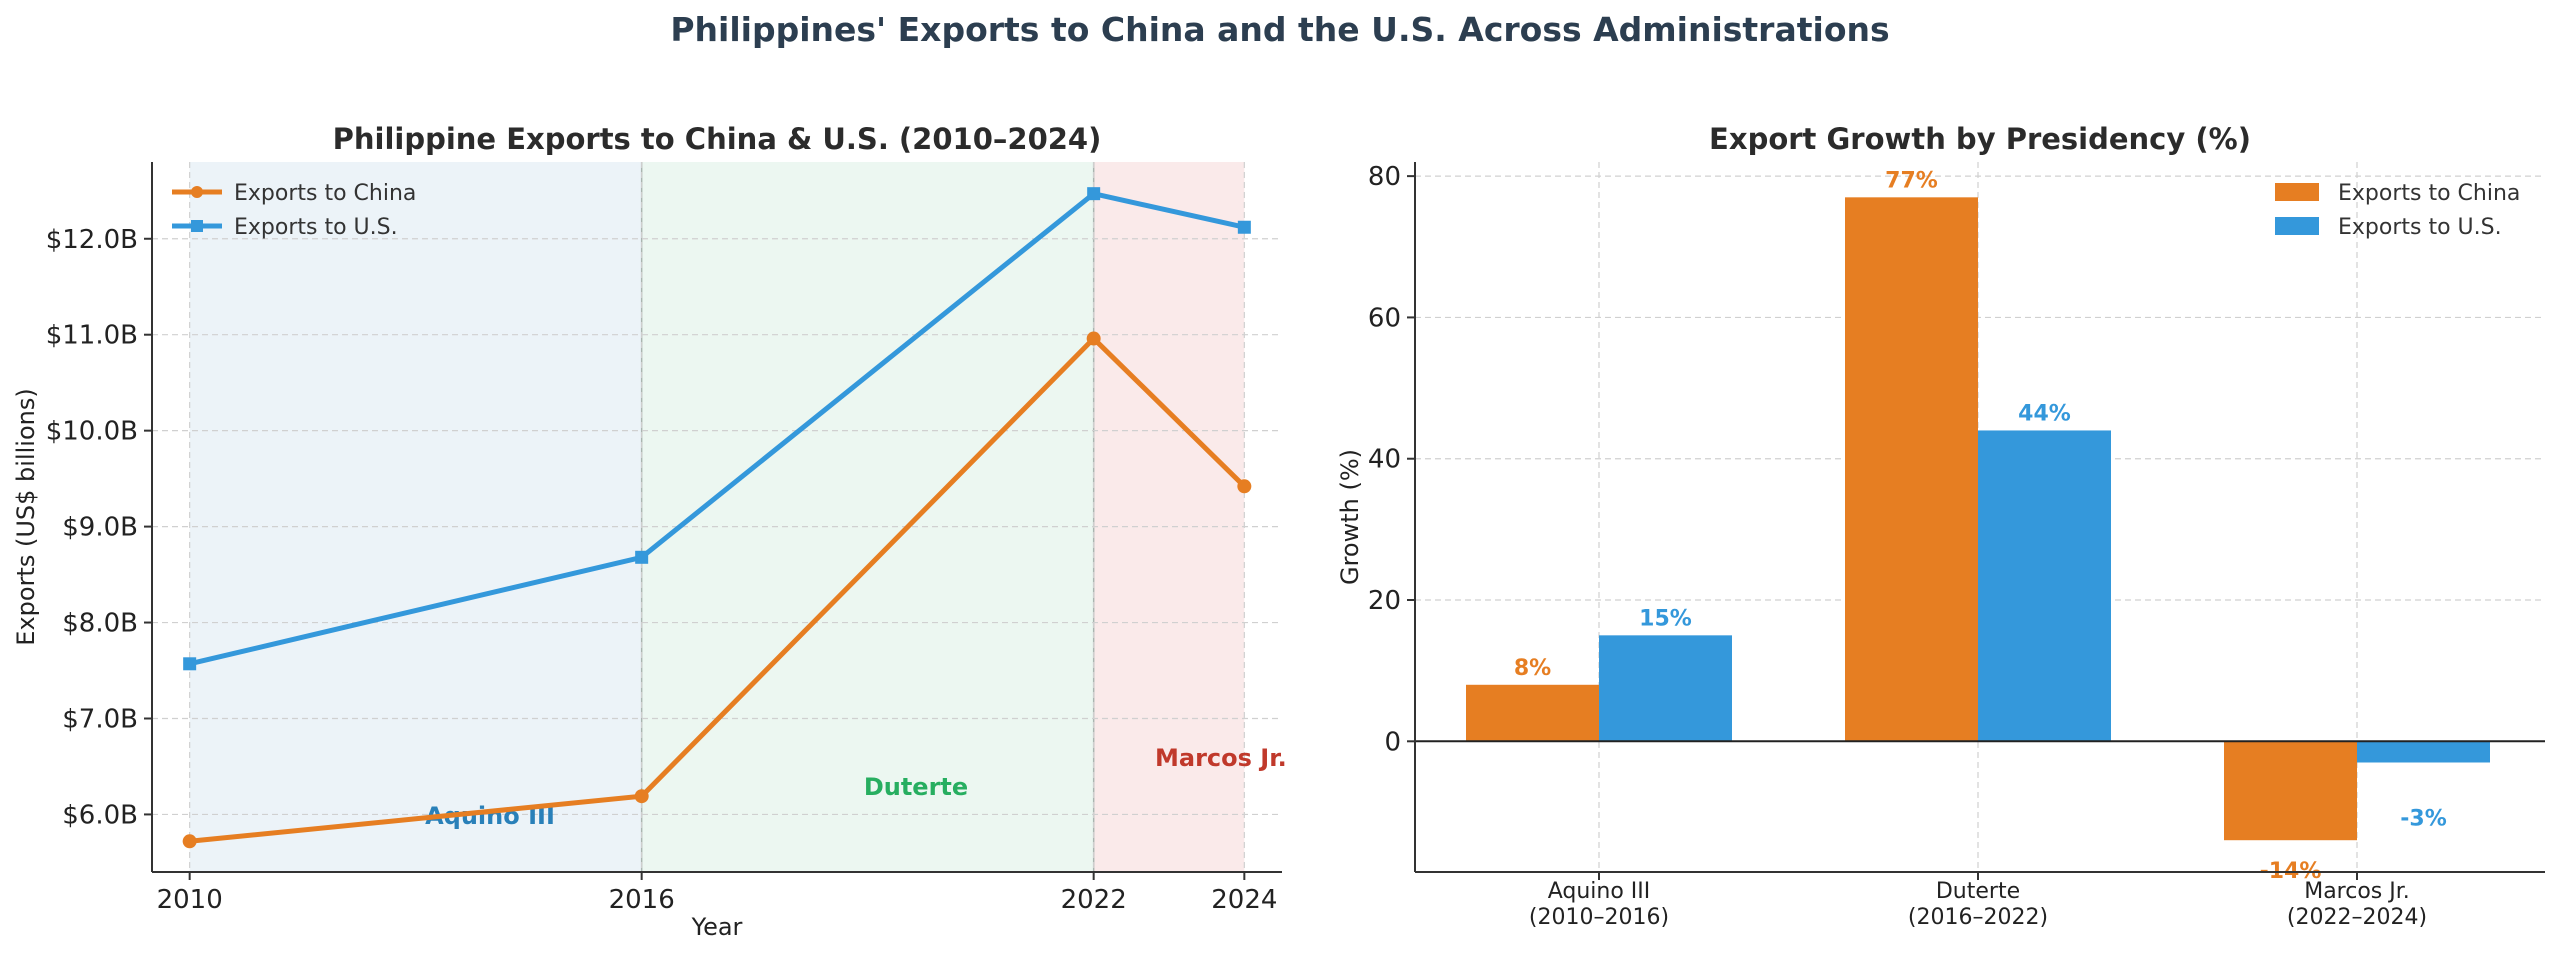  What do you see at coordinates (100, 624) in the screenshot?
I see `y-tick-label: $8.0B` at bounding box center [100, 624].